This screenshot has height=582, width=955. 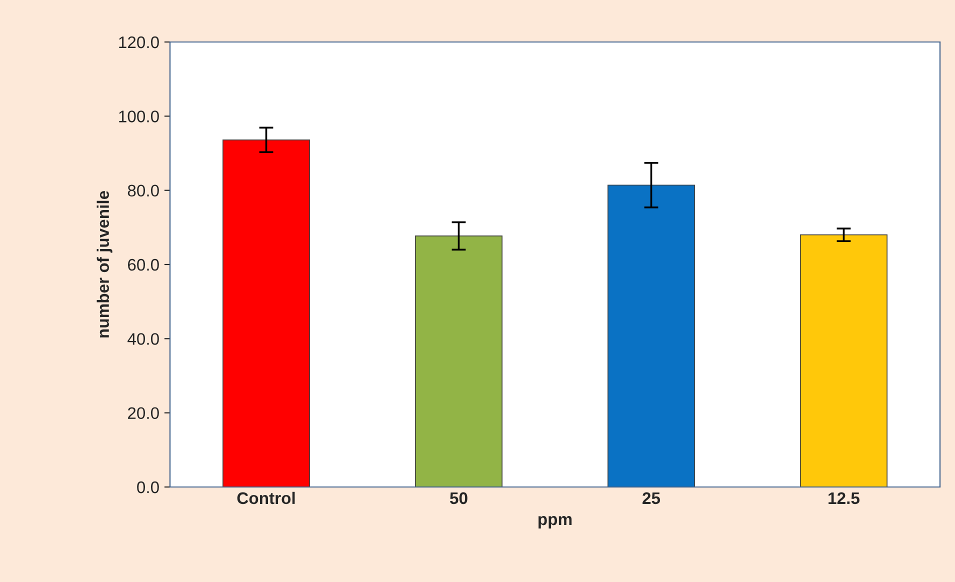 I want to click on y-axis-title: number of juvenile, so click(x=104, y=264).